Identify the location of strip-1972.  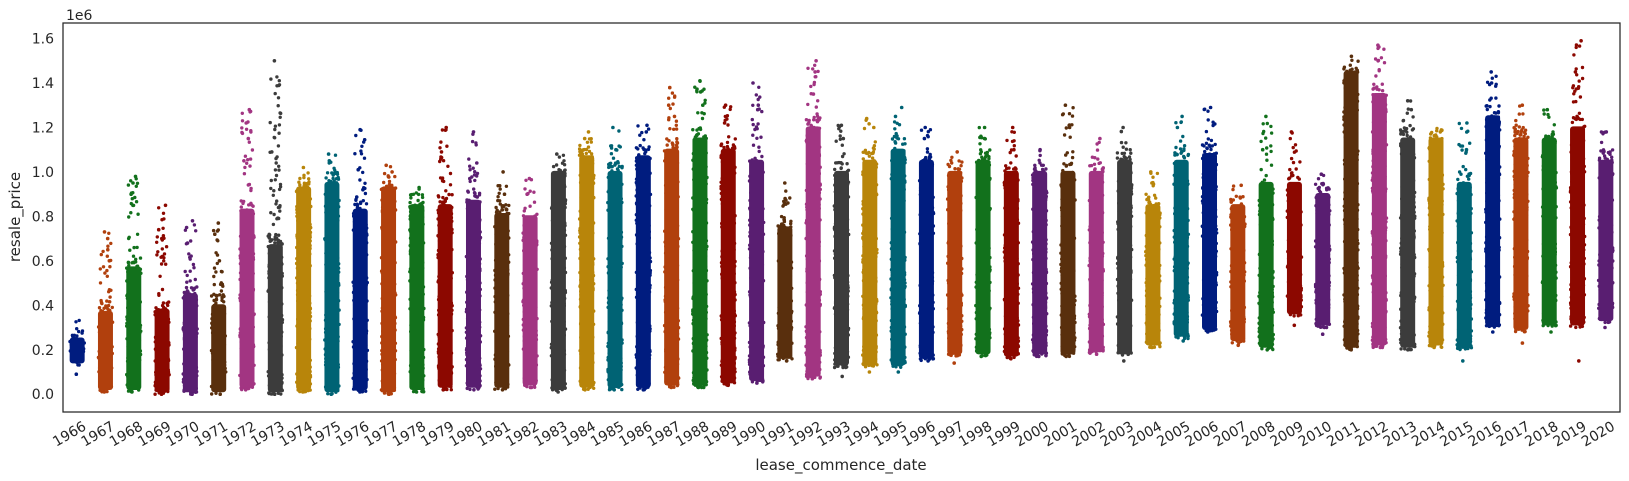
(247, 249).